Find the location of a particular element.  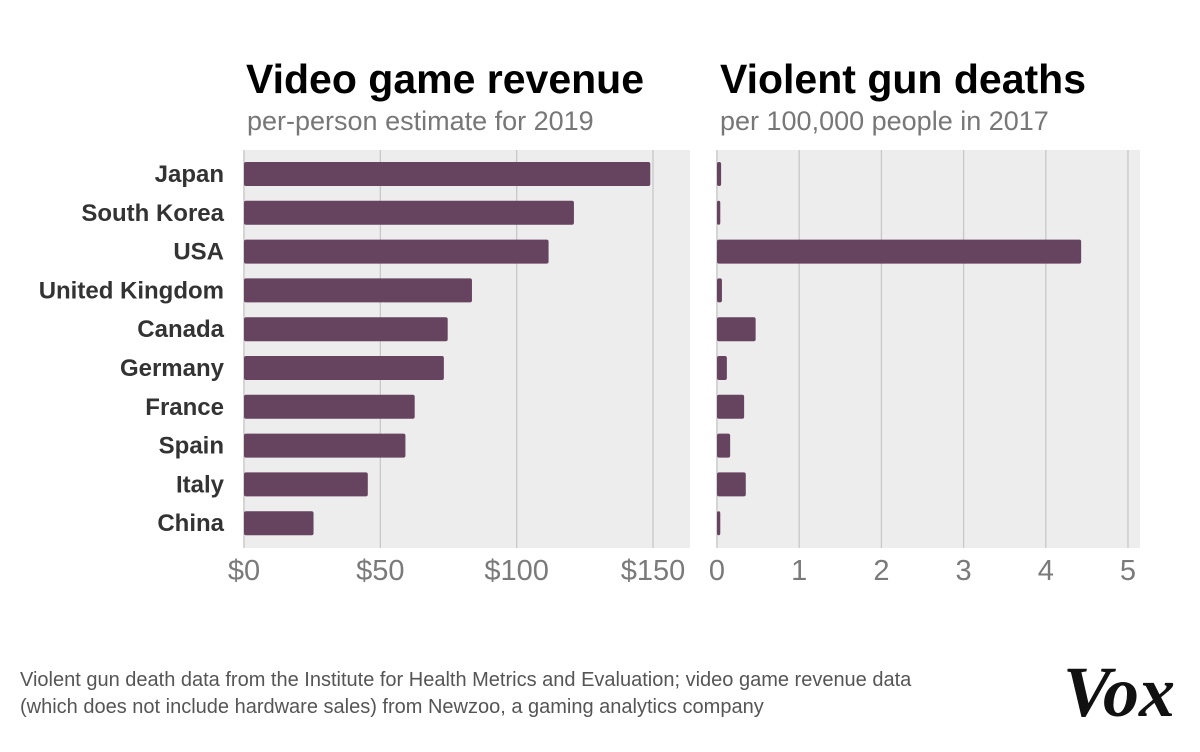

x-tick-label: 4 is located at coordinates (1046, 571).